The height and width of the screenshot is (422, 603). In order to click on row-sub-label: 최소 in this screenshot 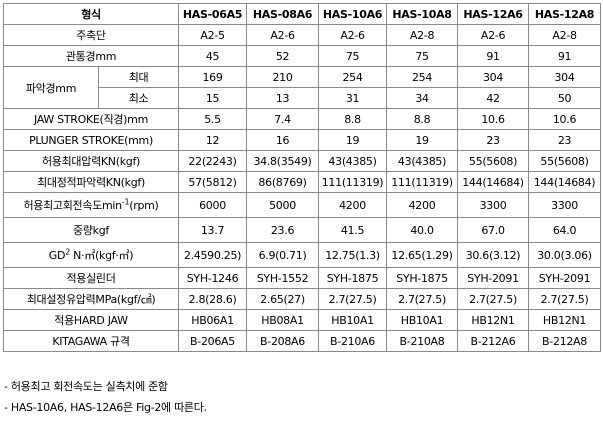, I will do `click(138, 98)`.